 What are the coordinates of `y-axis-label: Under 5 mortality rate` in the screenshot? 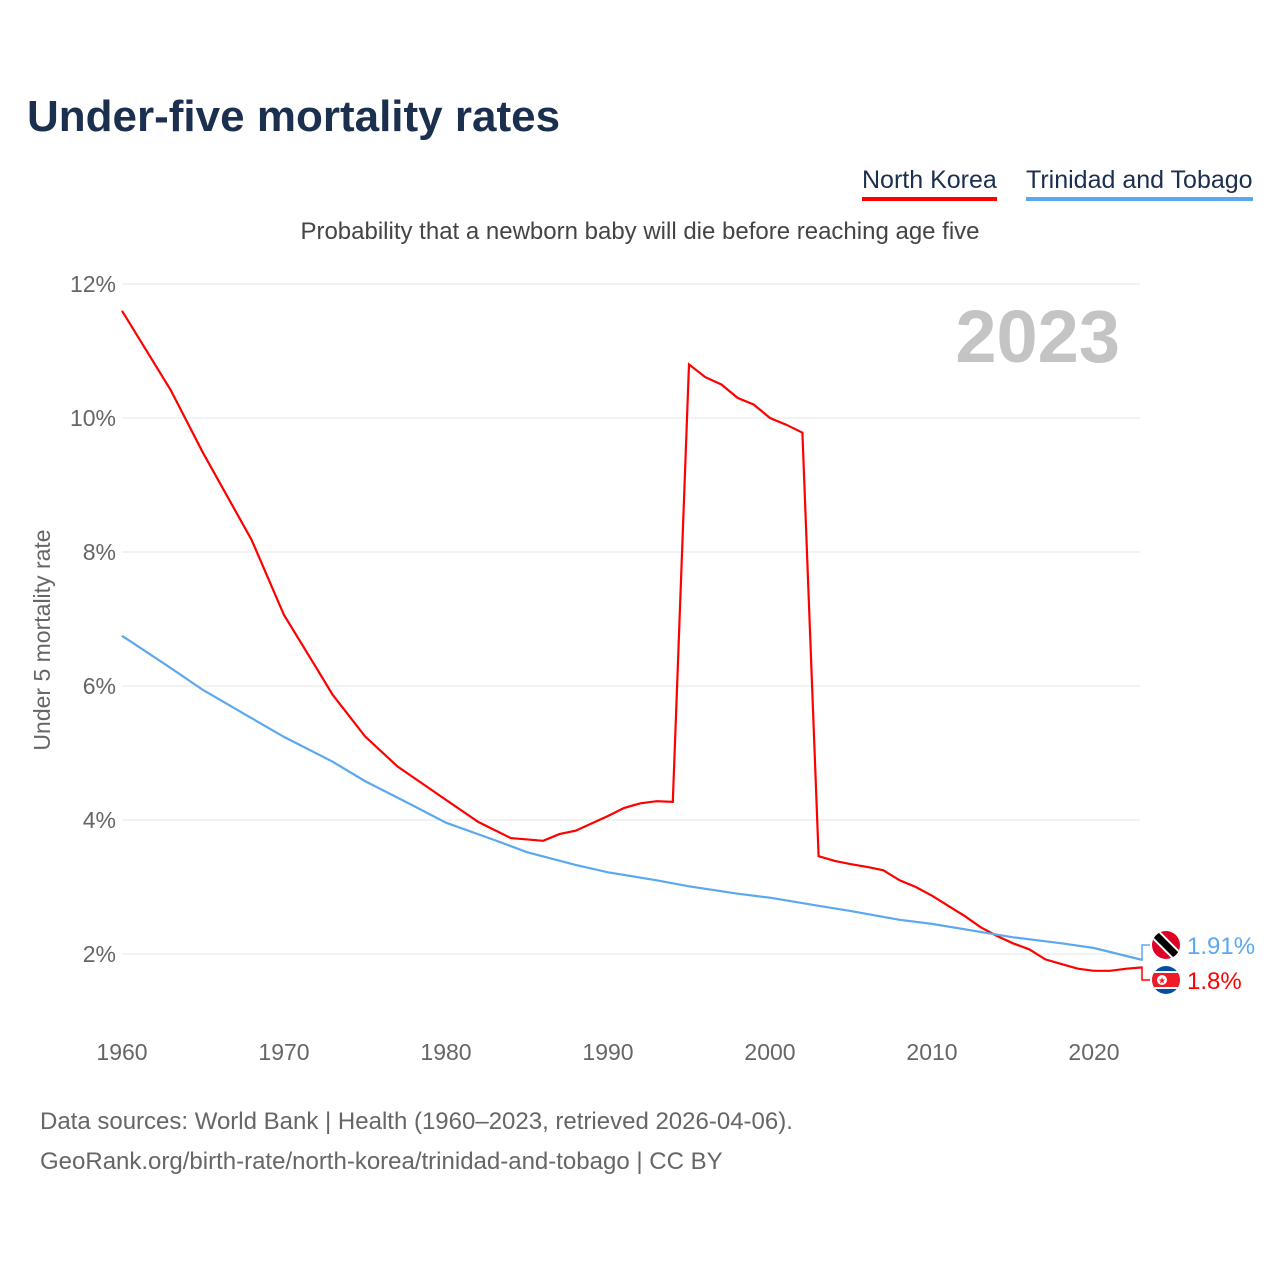 It's located at (42, 639).